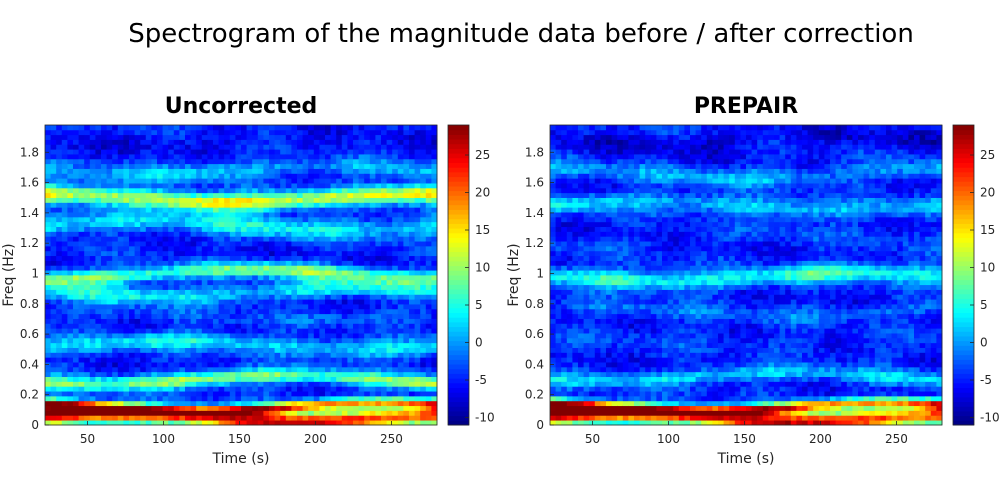 The image size is (1000, 500). Describe the element at coordinates (458, 423) in the screenshot. I see `colorbar-segment` at that location.